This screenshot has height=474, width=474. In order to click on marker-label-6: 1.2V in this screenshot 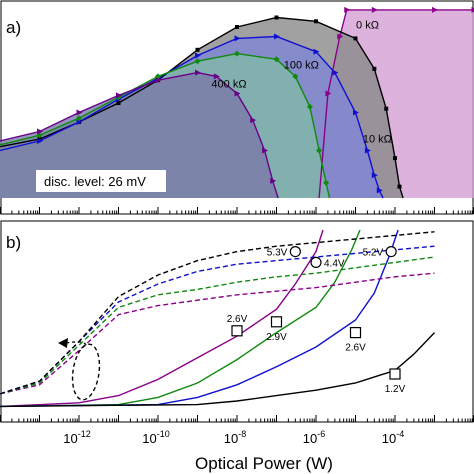, I will do `click(395, 389)`.